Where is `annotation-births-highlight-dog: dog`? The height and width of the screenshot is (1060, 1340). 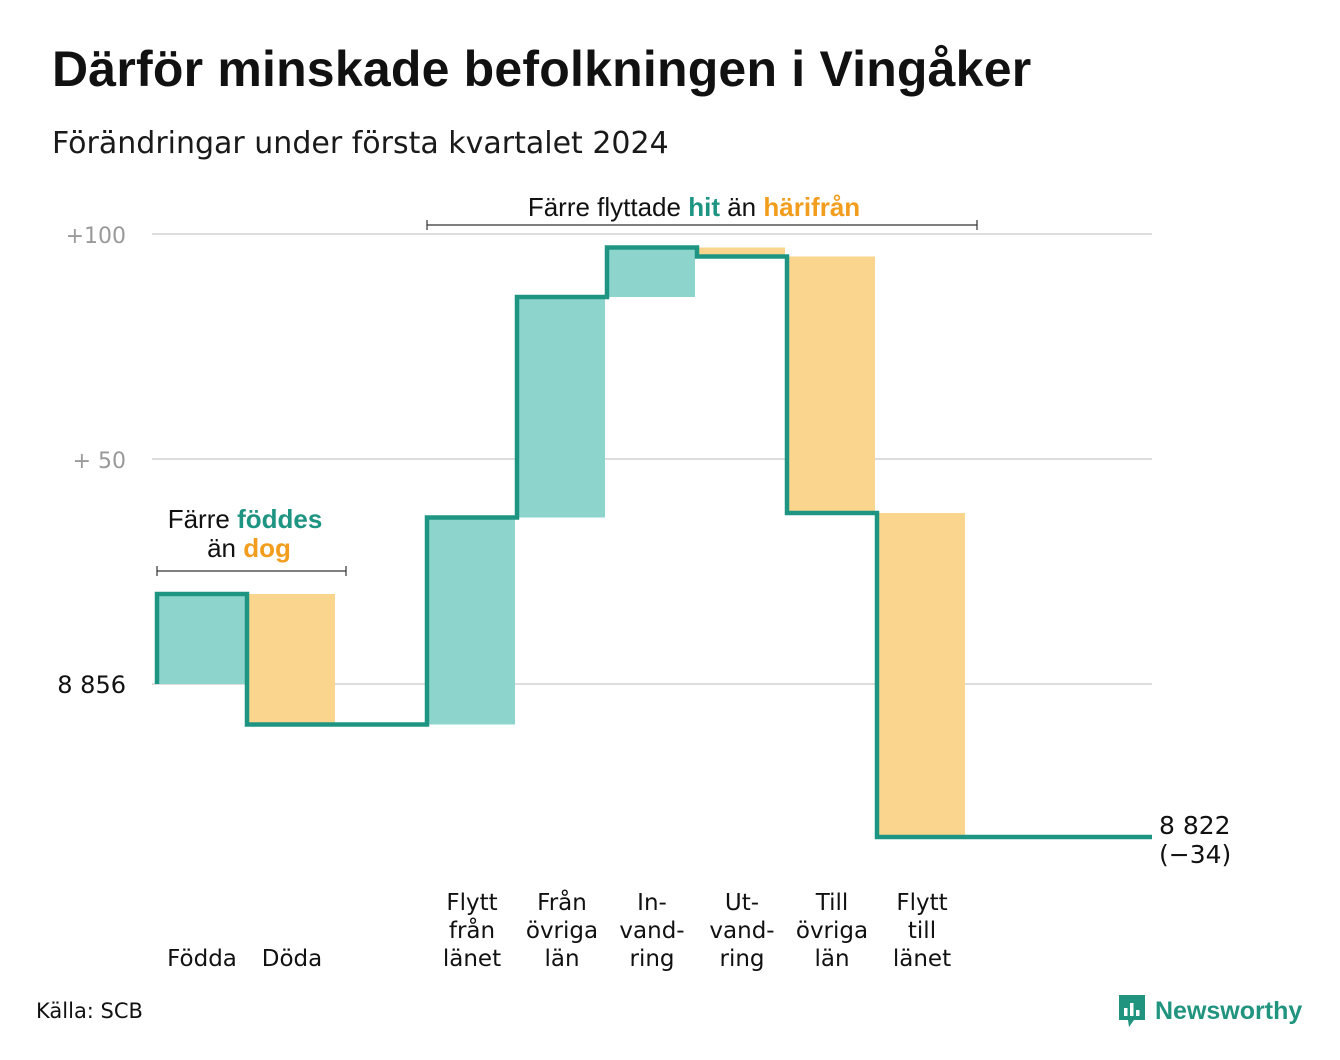 annotation-births-highlight-dog: dog is located at coordinates (267, 548).